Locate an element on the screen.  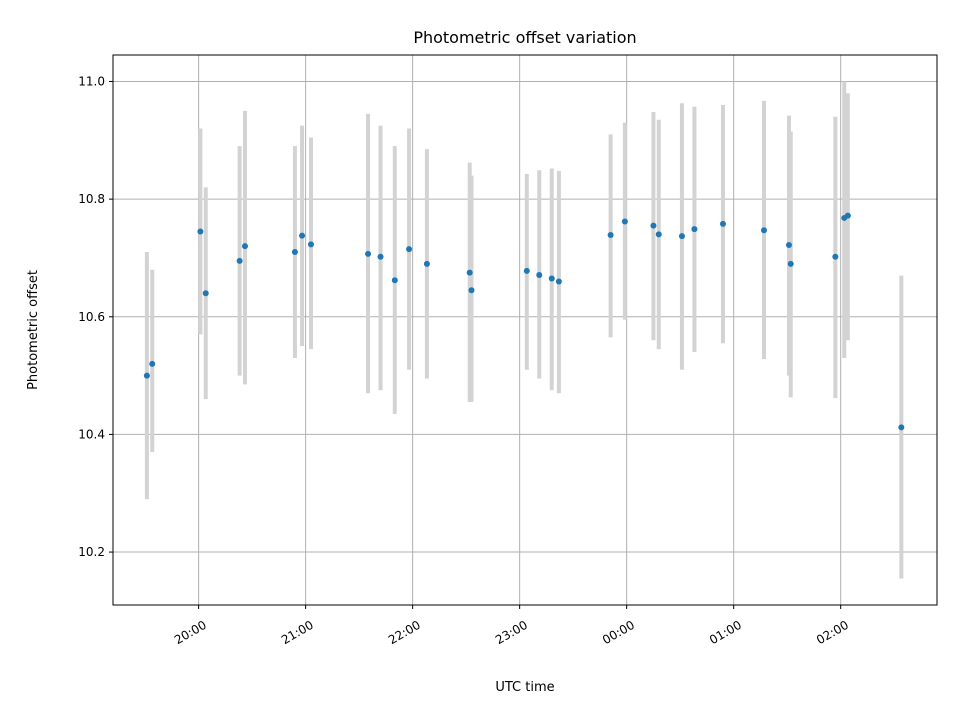
x-axis-label: UTC time is located at coordinates (524, 687).